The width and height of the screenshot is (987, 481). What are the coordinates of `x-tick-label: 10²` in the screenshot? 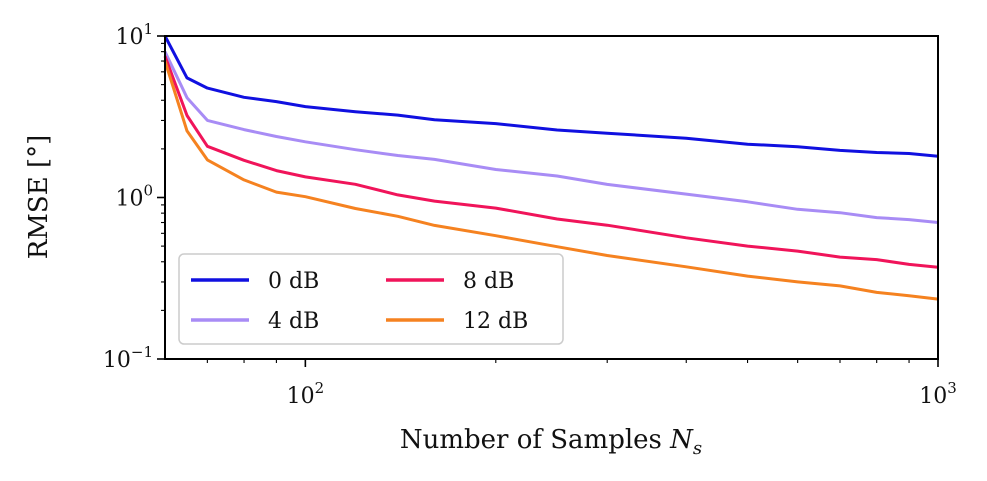 It's located at (306, 394).